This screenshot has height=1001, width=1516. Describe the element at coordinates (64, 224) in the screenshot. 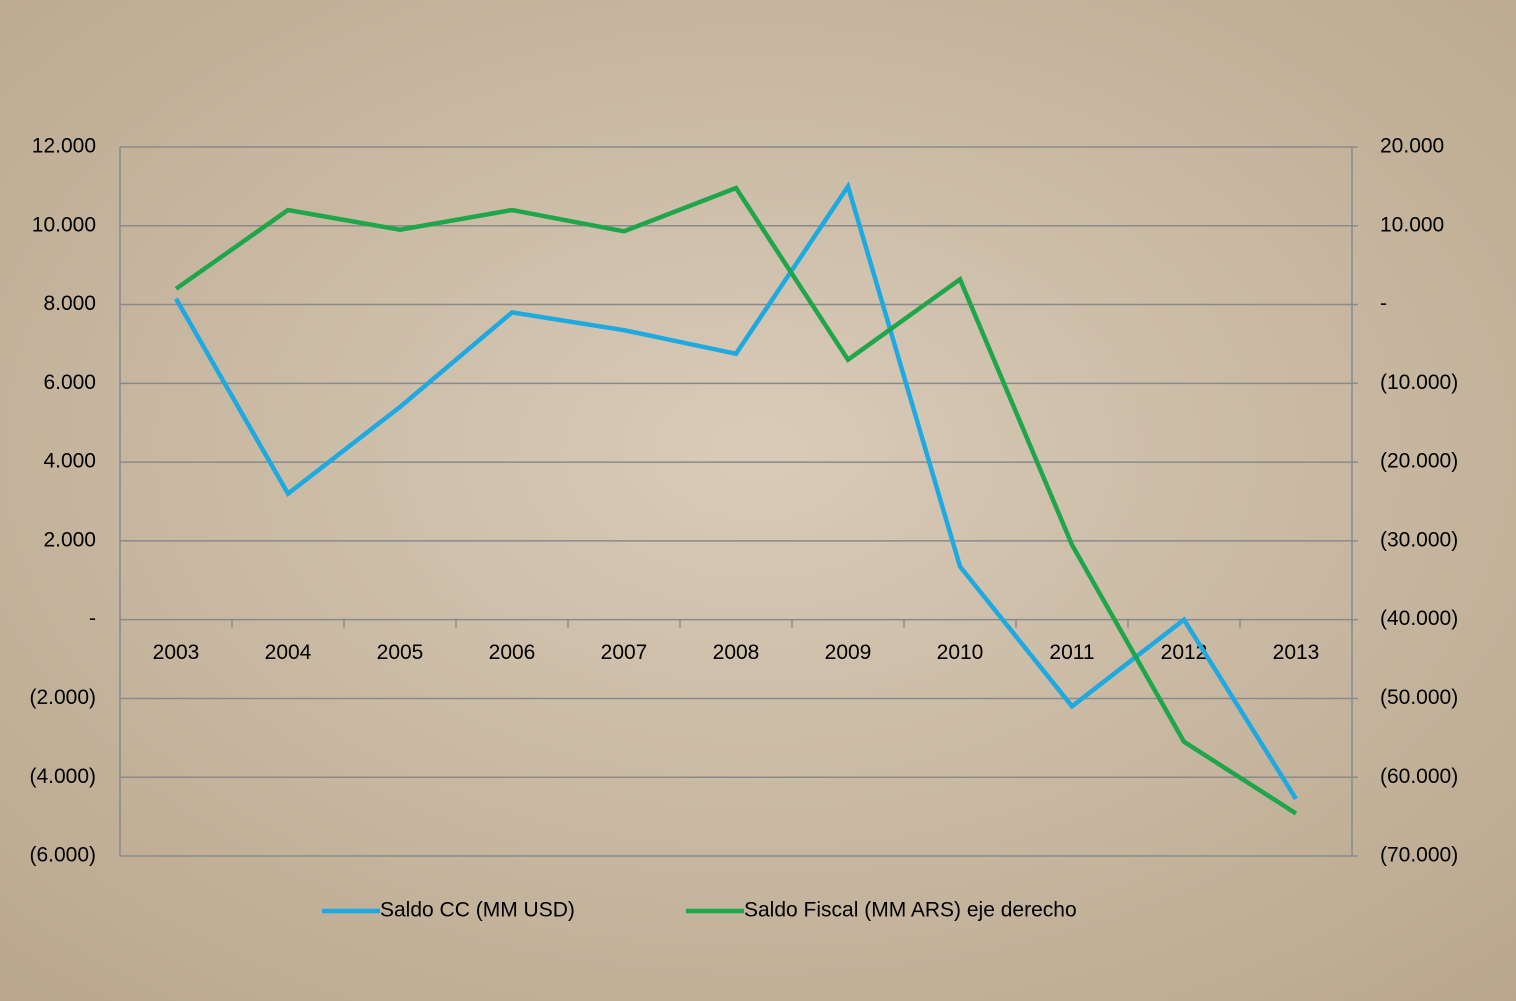

I see `y-tick-label: 10.000` at that location.